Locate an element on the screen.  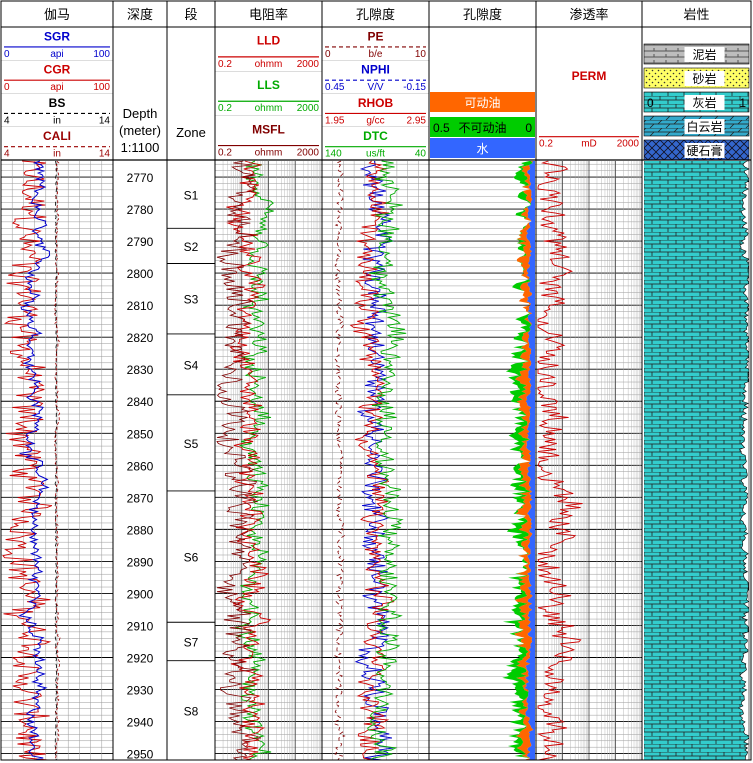
depth-header-label: Depth is located at coordinates (140, 113).